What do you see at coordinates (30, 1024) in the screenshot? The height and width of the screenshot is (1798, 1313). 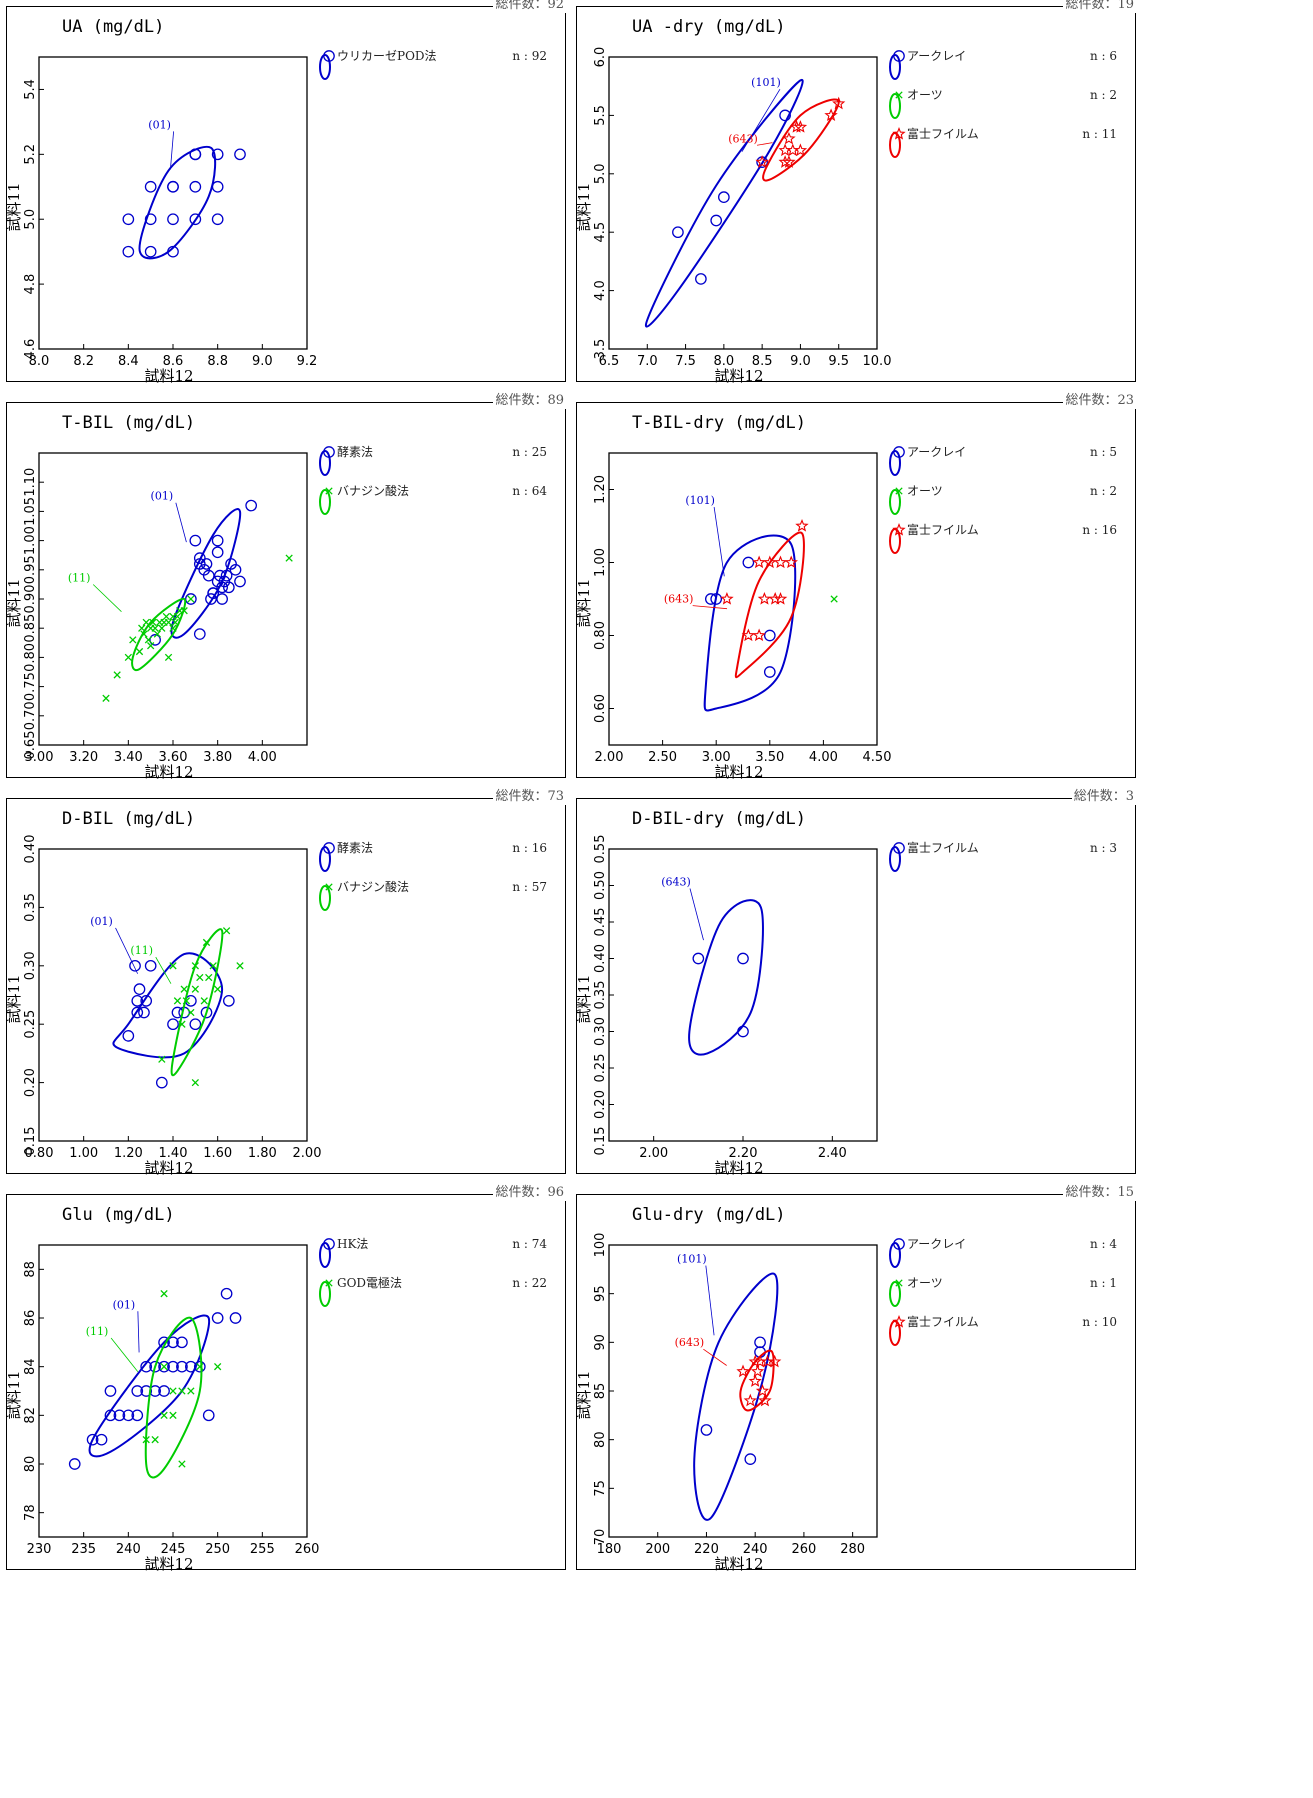 I see `y-tick-label: 0.25` at bounding box center [30, 1024].